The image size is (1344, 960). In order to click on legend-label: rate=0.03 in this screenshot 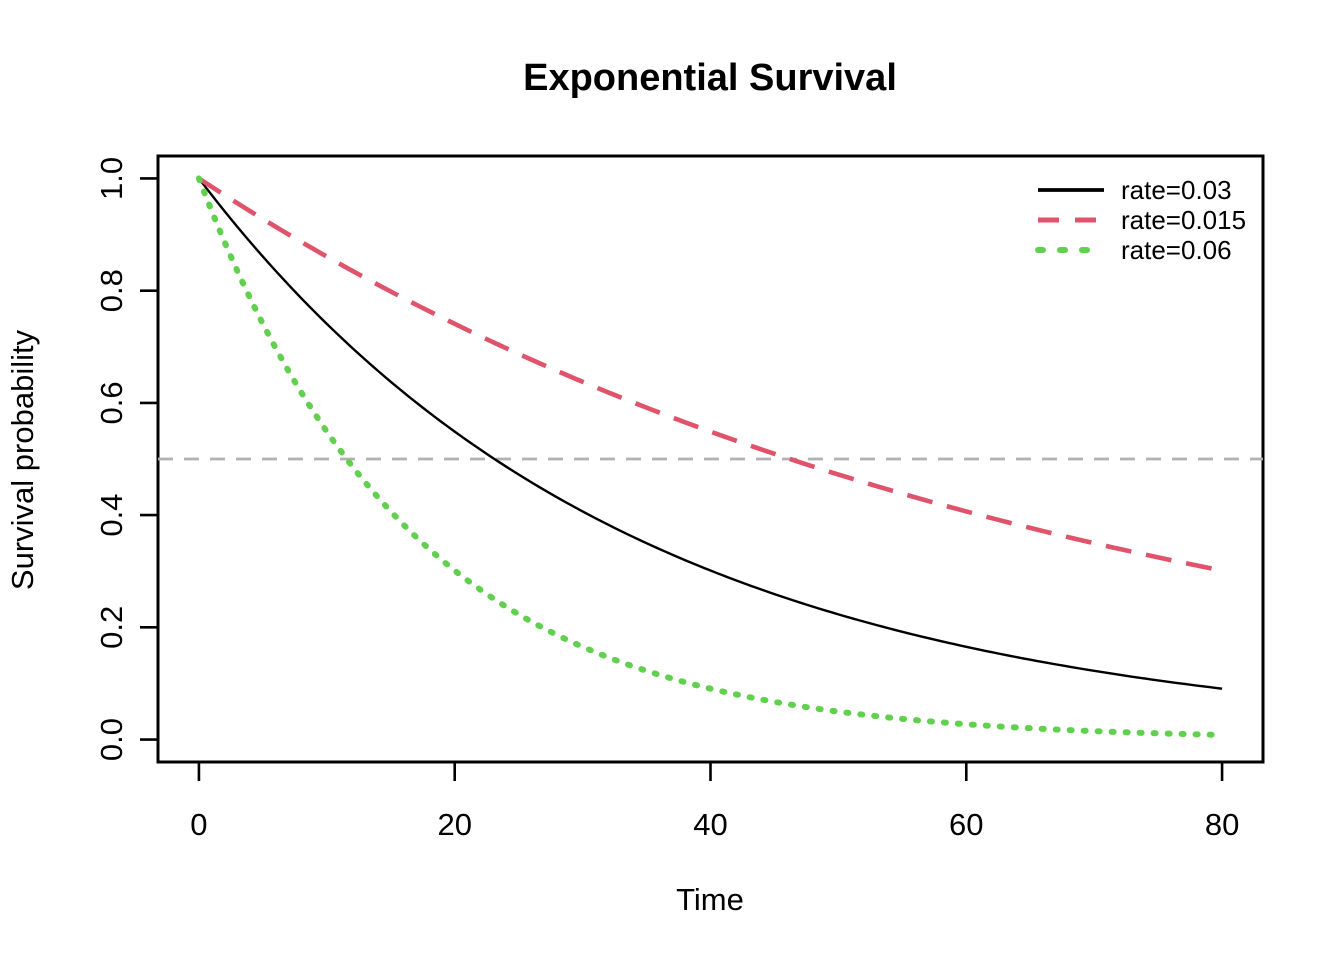, I will do `click(1176, 190)`.